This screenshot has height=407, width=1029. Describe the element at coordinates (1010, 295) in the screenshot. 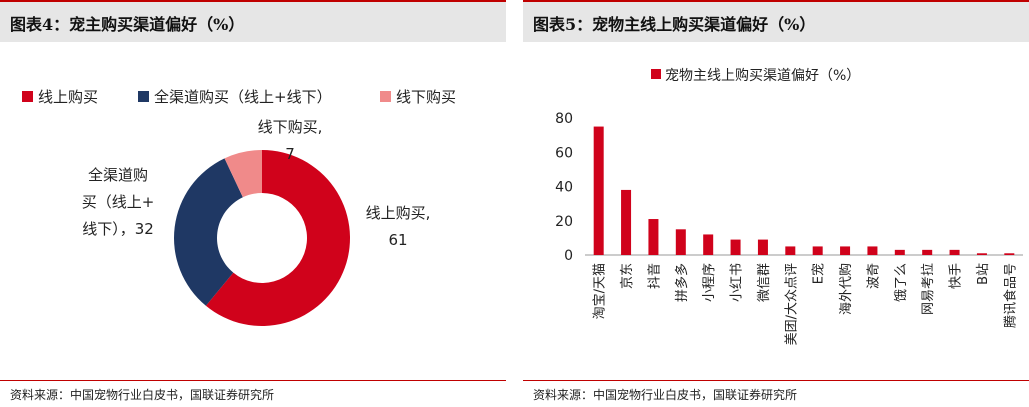

I see `x-tick-label: 腾讯食品号` at that location.